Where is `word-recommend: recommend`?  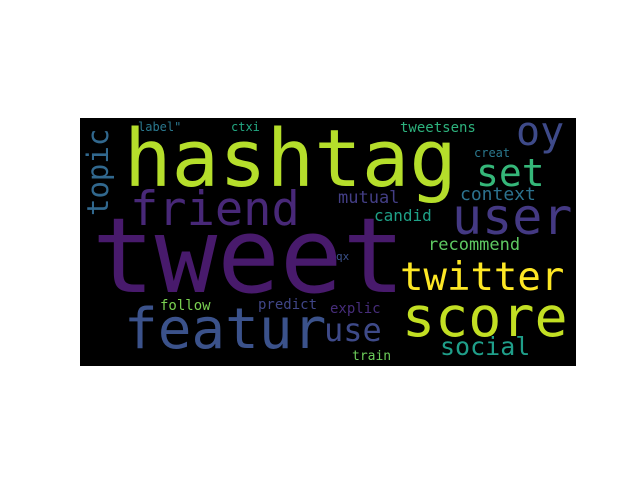 word-recommend: recommend is located at coordinates (474, 245).